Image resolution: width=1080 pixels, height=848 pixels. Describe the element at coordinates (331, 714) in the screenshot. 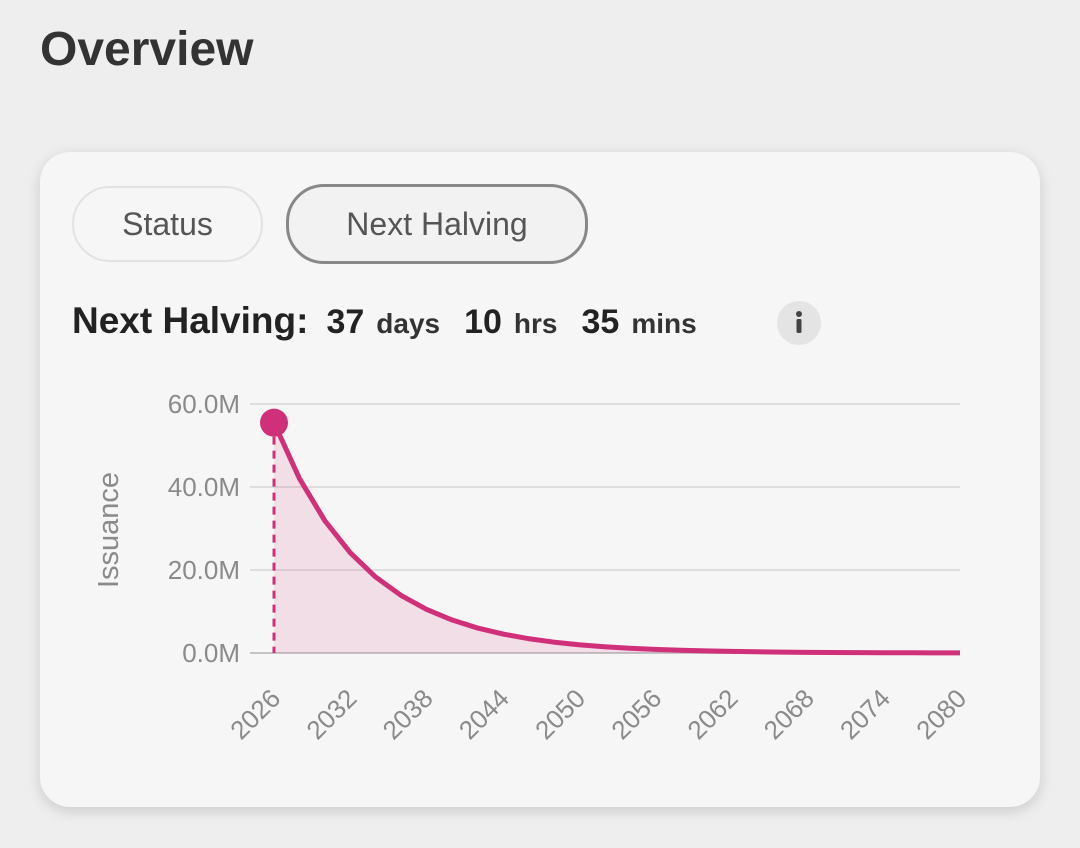

I see `x-tick-label: 2032` at that location.